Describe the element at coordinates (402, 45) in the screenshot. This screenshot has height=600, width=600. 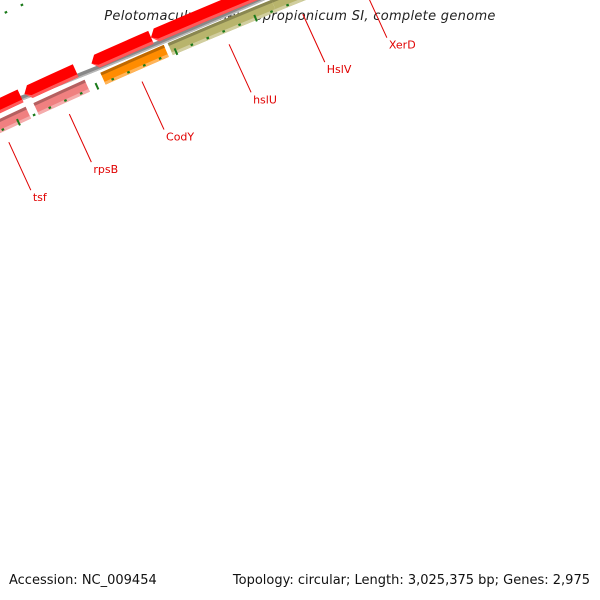
I see `gene-label: XerD` at that location.